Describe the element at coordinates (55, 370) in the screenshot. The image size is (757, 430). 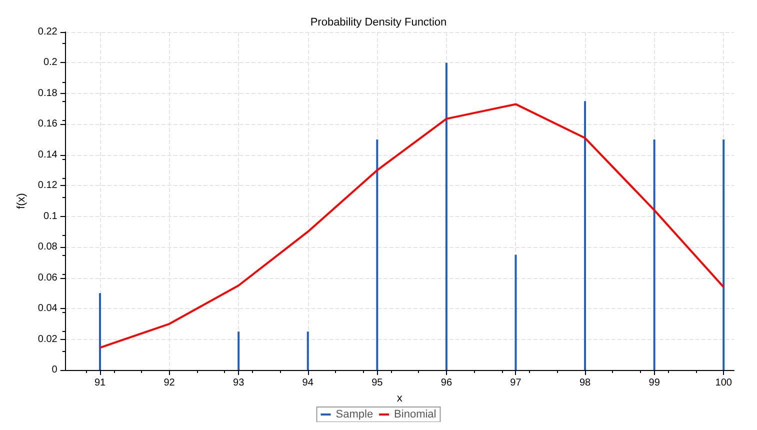
I see `y-tick-label: 0` at that location.